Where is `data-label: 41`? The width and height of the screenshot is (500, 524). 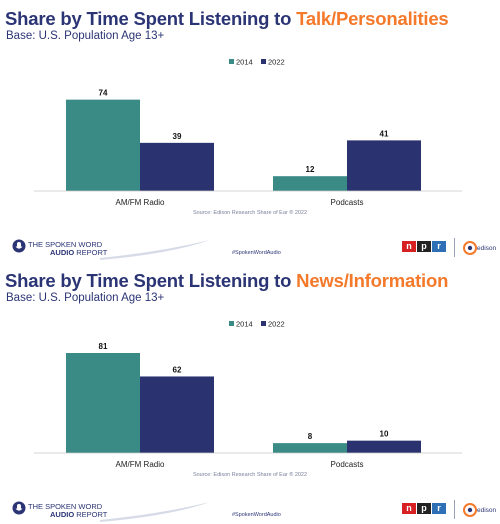
data-label: 41 is located at coordinates (384, 133).